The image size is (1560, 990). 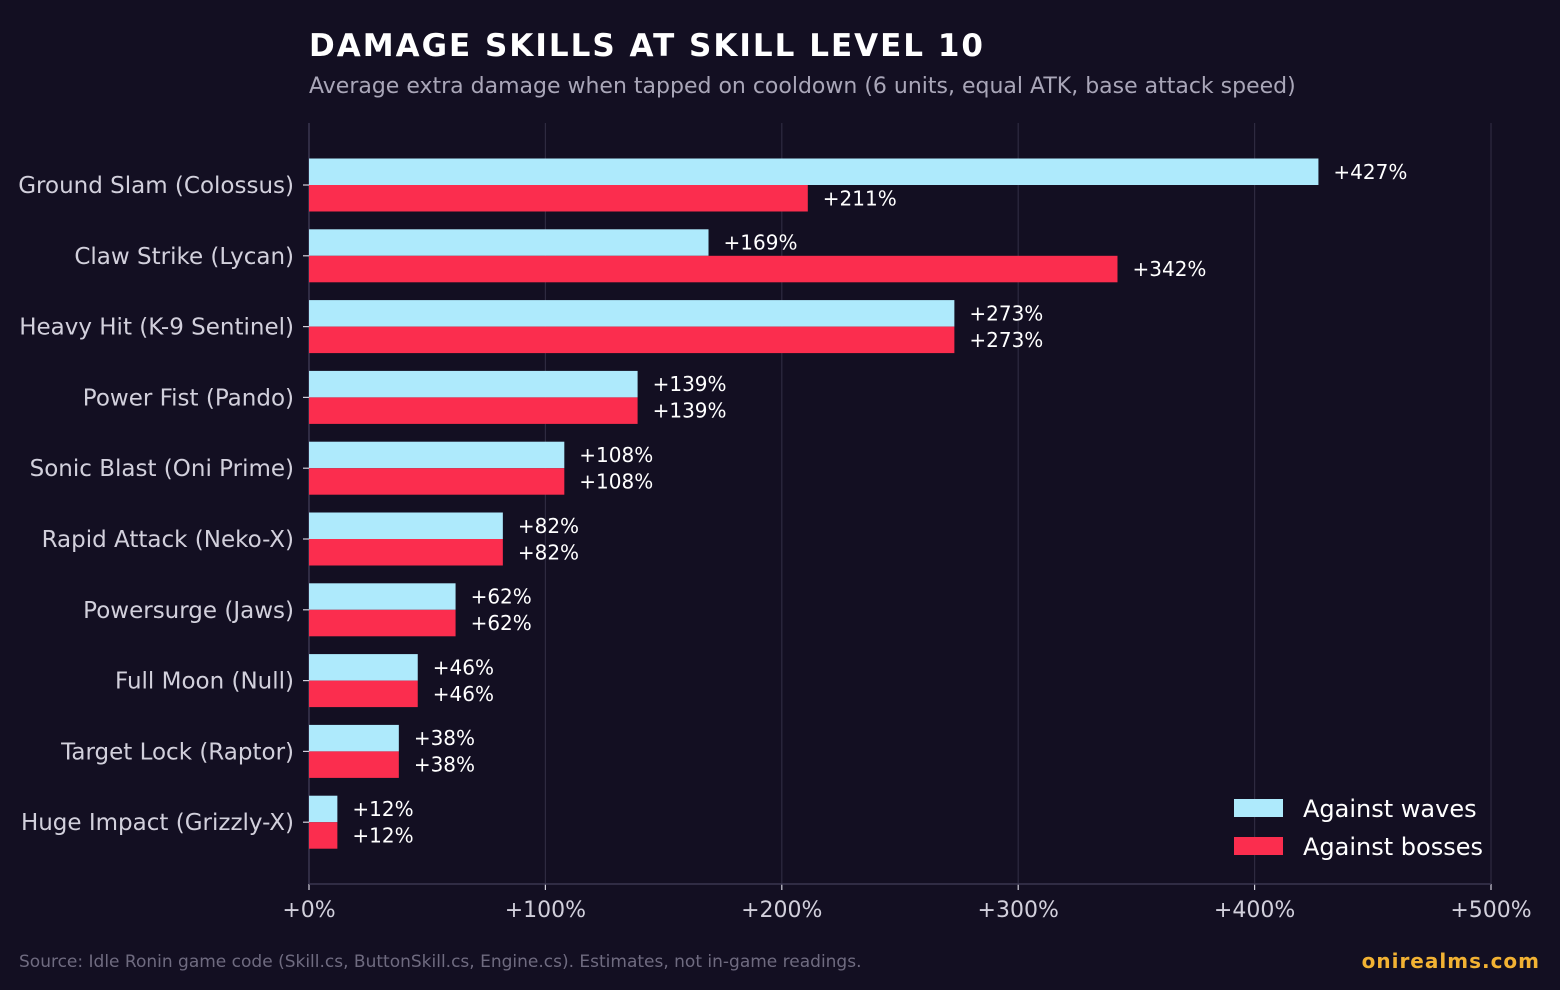 What do you see at coordinates (1018, 910) in the screenshot?
I see `x-tick-label: +300%` at bounding box center [1018, 910].